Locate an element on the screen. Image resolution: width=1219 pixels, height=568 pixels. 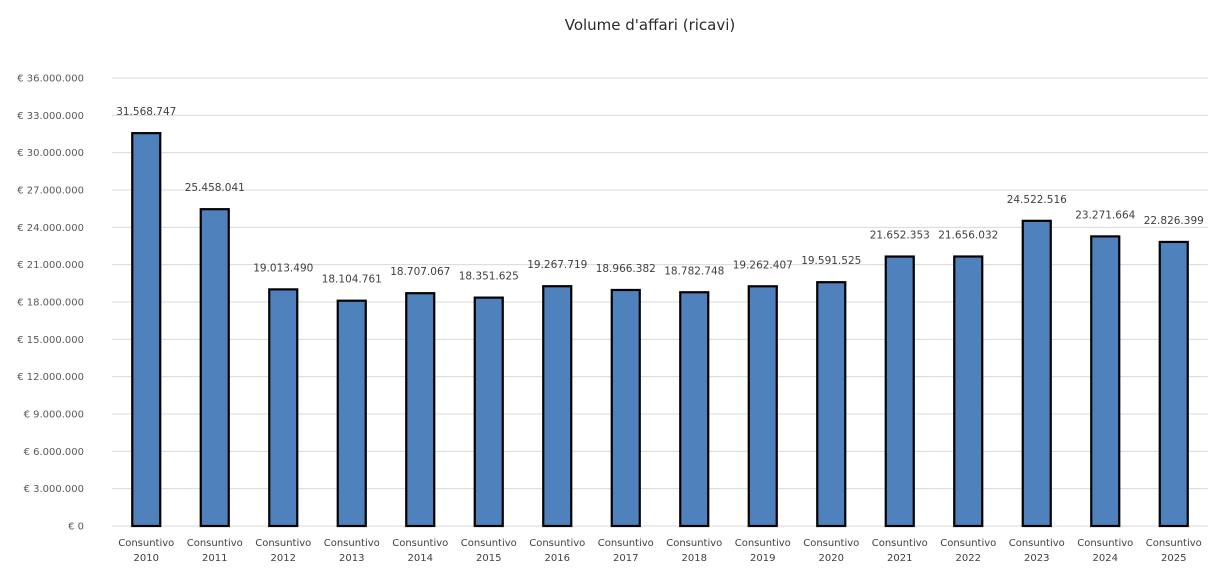
data-label: 18.707.067 is located at coordinates (420, 272).